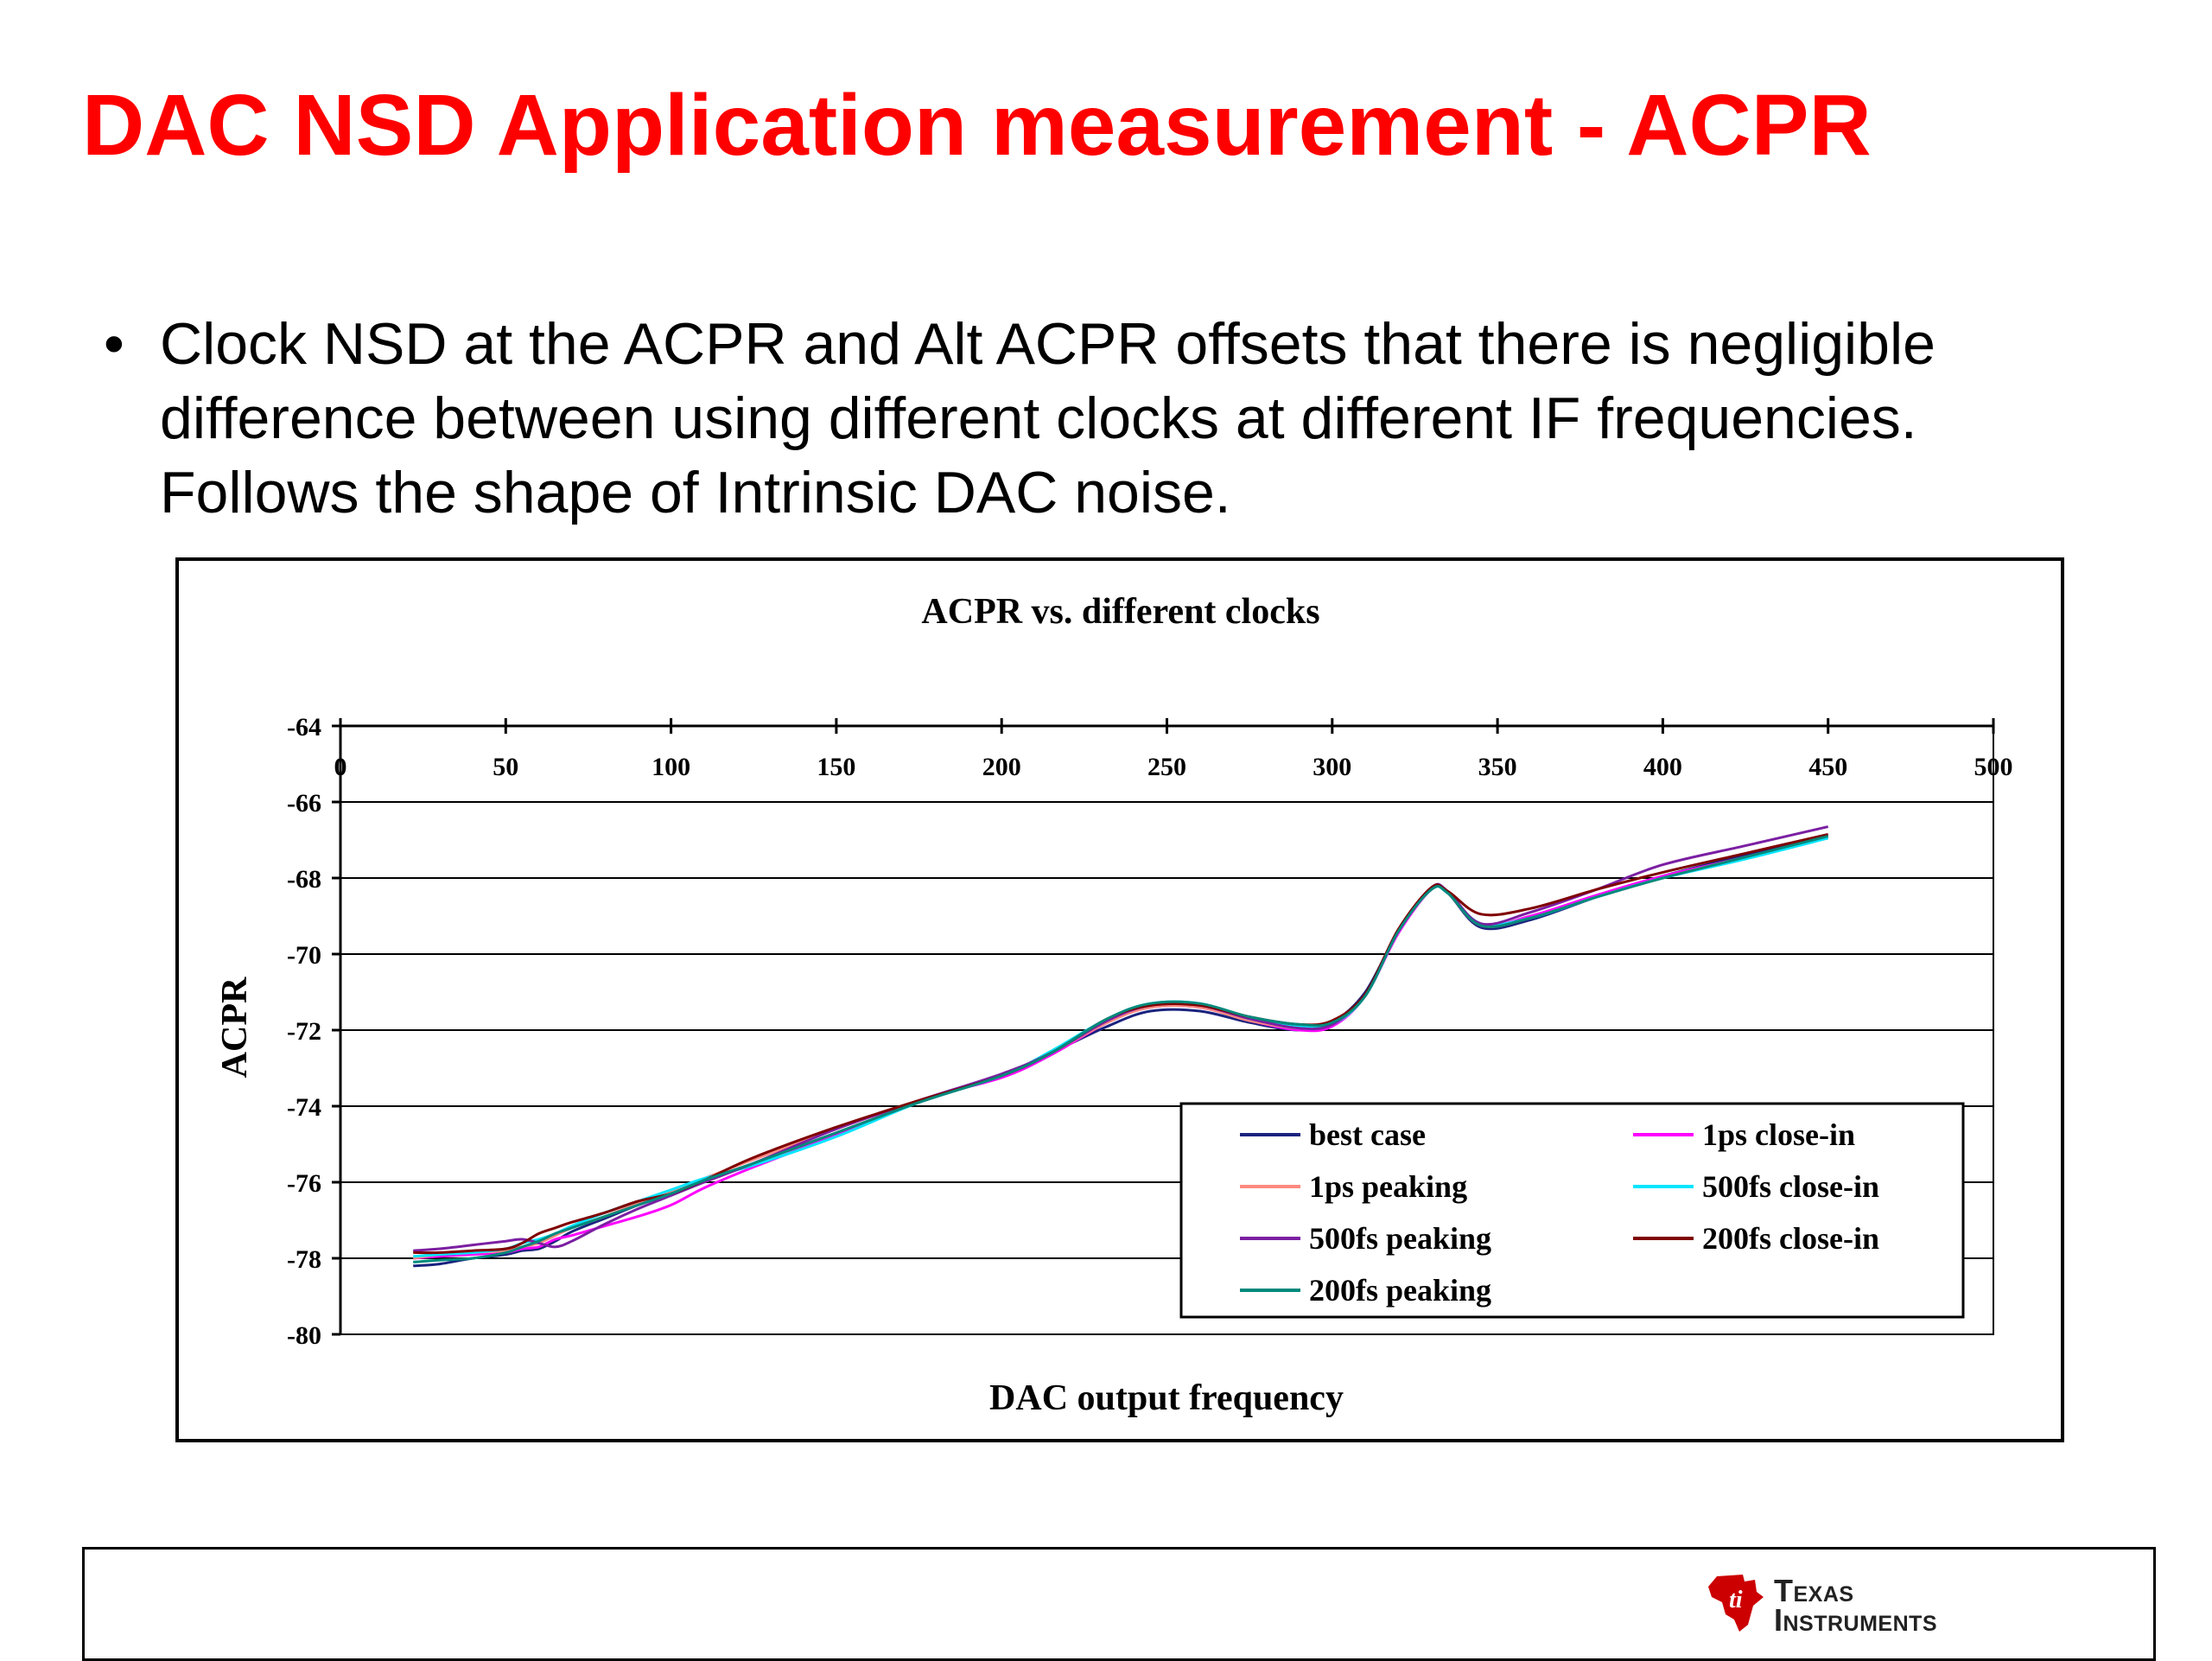 The image size is (2212, 1661). What do you see at coordinates (1001, 767) in the screenshot?
I see `x-tick-label: 200` at bounding box center [1001, 767].